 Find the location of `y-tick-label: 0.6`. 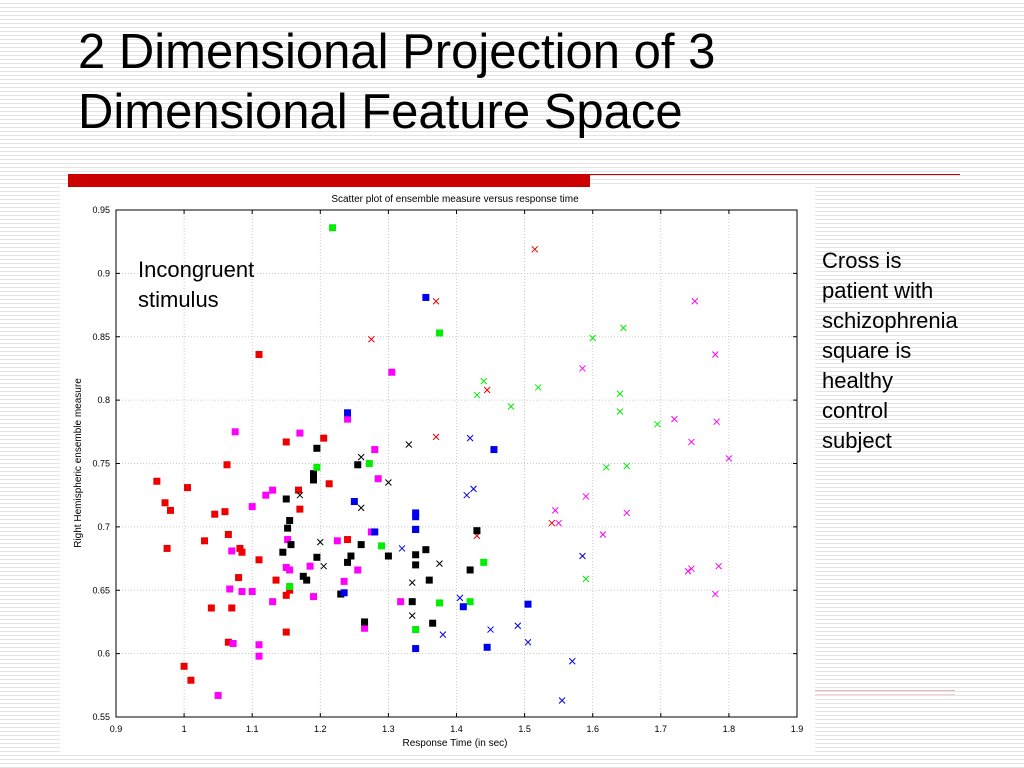

y-tick-label: 0.6 is located at coordinates (103, 654).